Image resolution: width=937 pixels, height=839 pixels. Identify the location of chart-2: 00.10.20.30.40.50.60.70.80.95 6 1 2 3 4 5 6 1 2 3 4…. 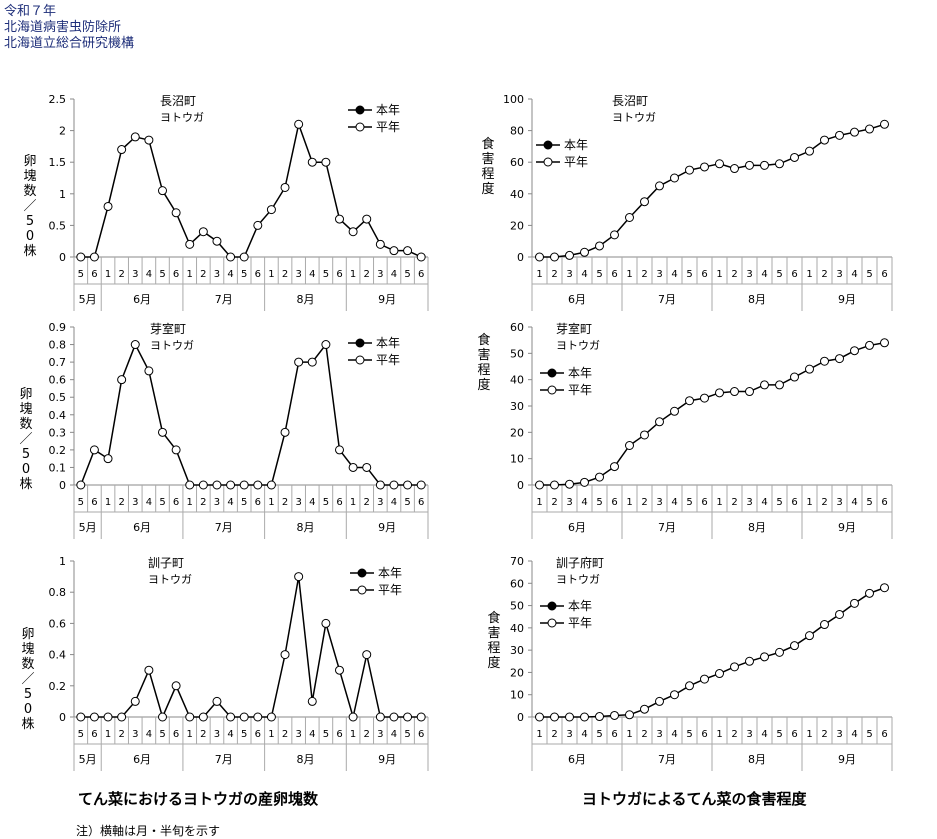
(224, 430).